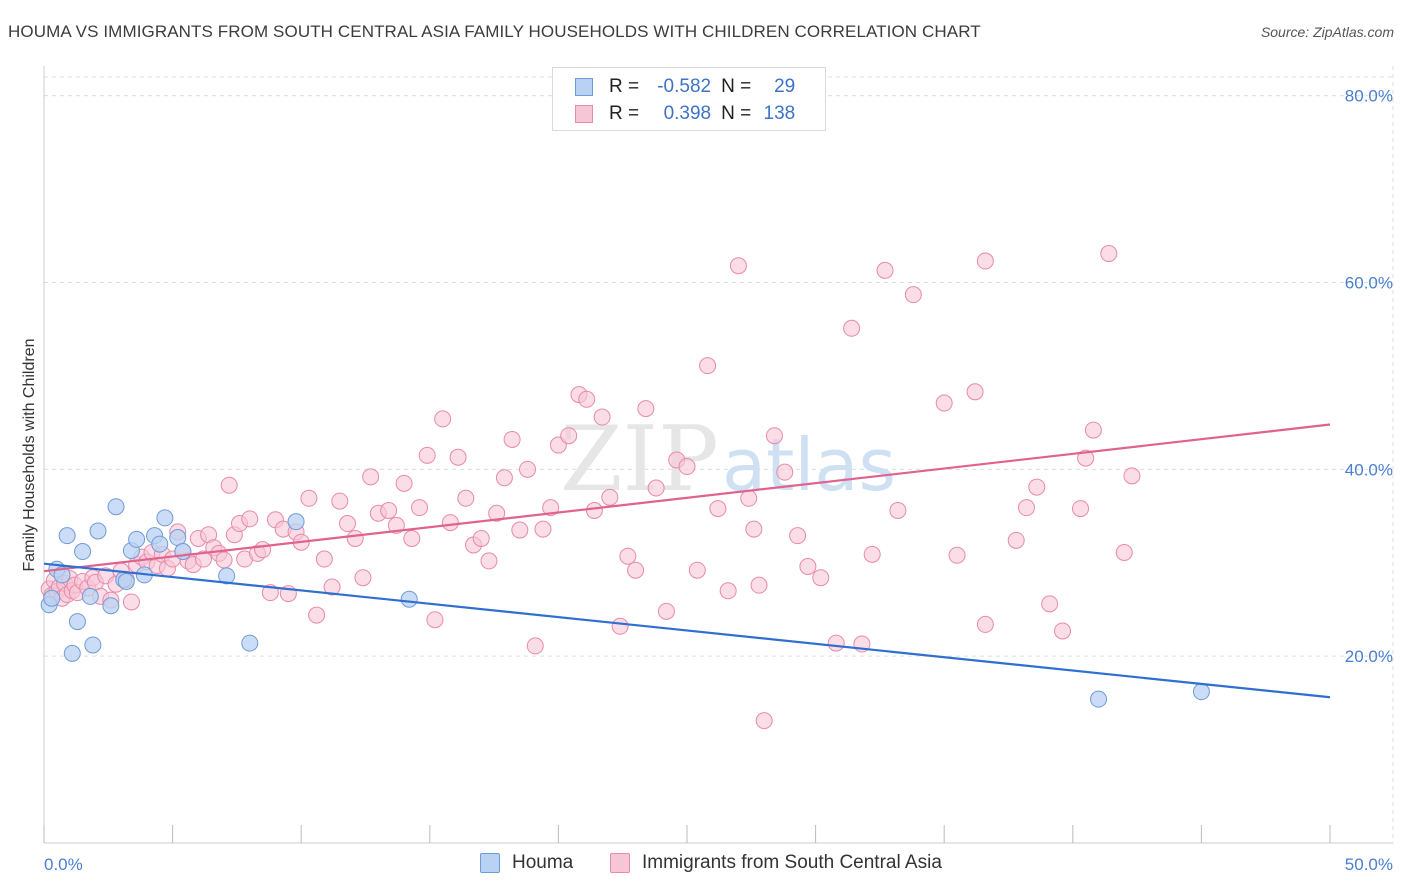 The height and width of the screenshot is (892, 1406). Describe the element at coordinates (728, 459) in the screenshot. I see `watermark: ZIP atlas` at that location.